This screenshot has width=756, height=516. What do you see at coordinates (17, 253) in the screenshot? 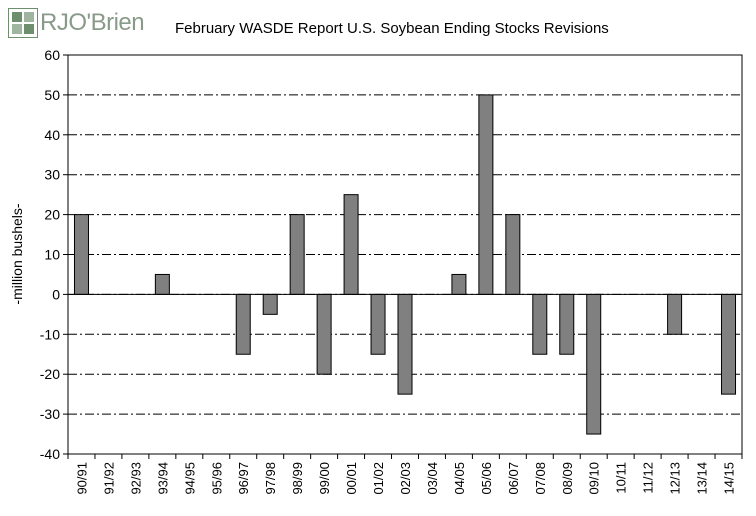
I see `y-axis-label: -million bushels-` at bounding box center [17, 253].